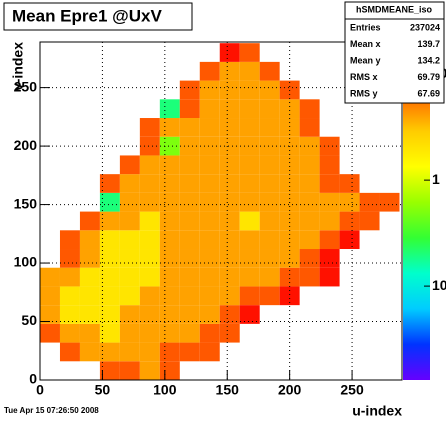 The height and width of the screenshot is (422, 446). What do you see at coordinates (394, 9) in the screenshot?
I see `stats-title: hSMDMEANE_iso` at bounding box center [394, 9].